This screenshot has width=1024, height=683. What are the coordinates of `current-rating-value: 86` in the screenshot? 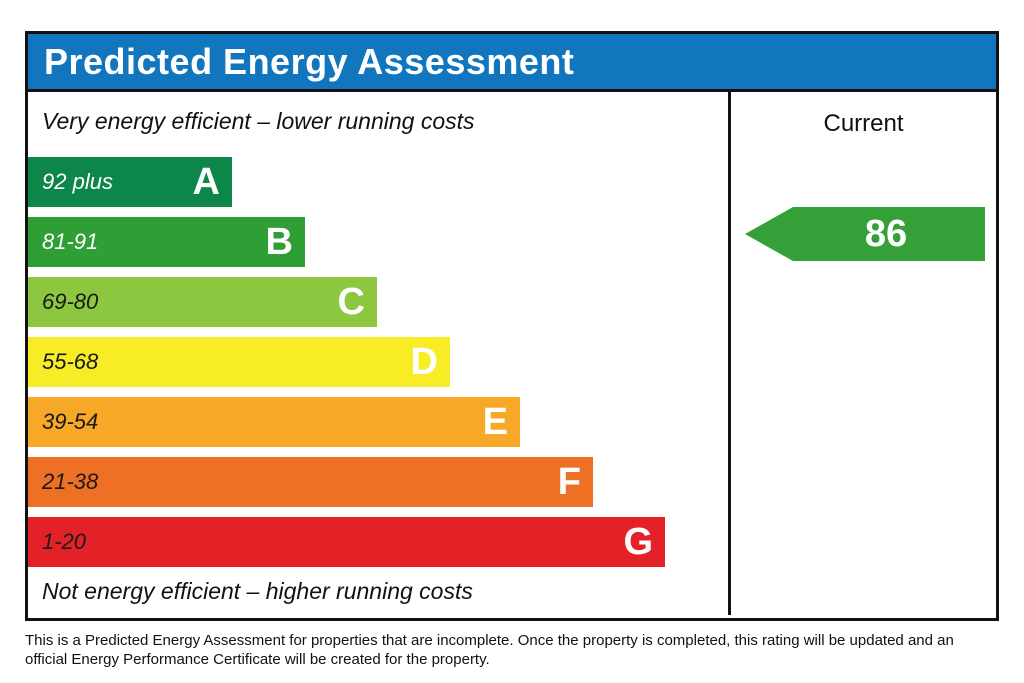 It's located at (886, 234).